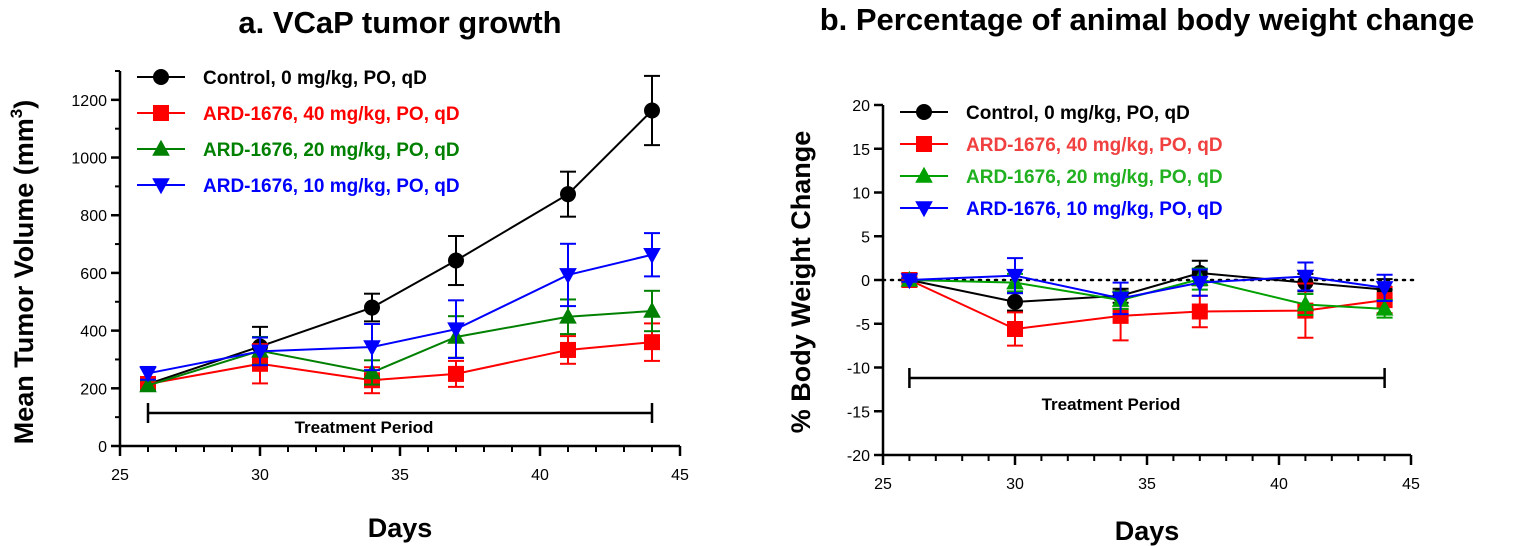 This screenshot has height=546, width=1514. What do you see at coordinates (24, 104) in the screenshot?
I see `panel-a-y-axis-title-end: )` at bounding box center [24, 104].